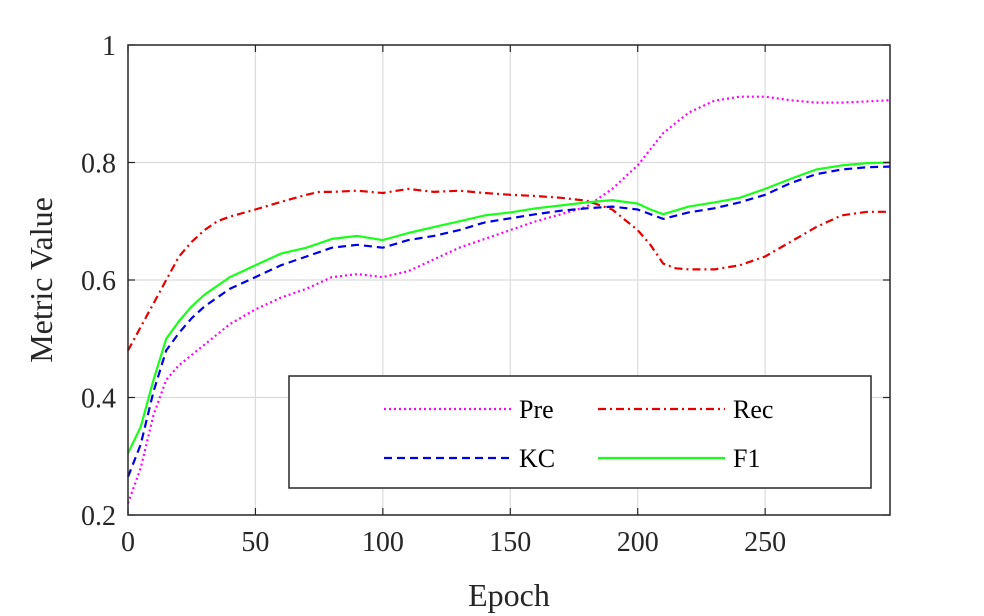  What do you see at coordinates (98, 281) in the screenshot?
I see `y-tick-label: 0.6` at bounding box center [98, 281].